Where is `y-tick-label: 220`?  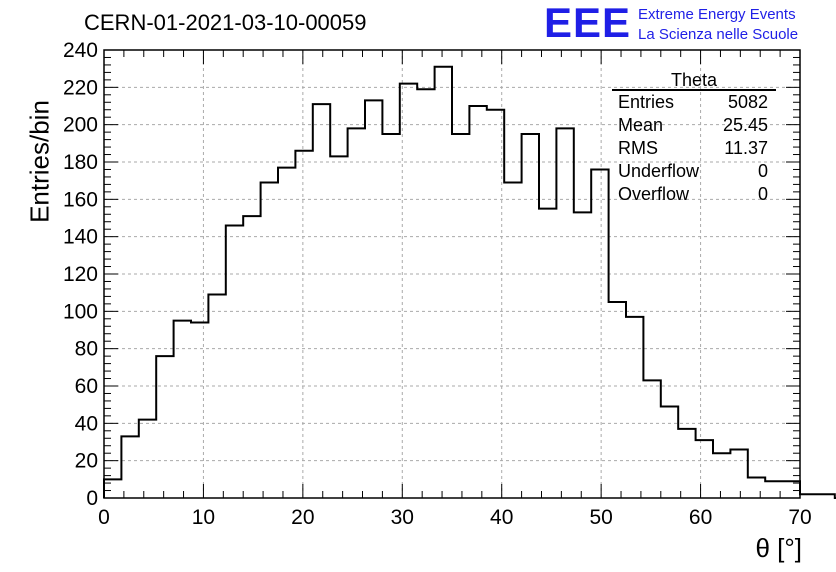
y-tick-label: 220 is located at coordinates (80, 87).